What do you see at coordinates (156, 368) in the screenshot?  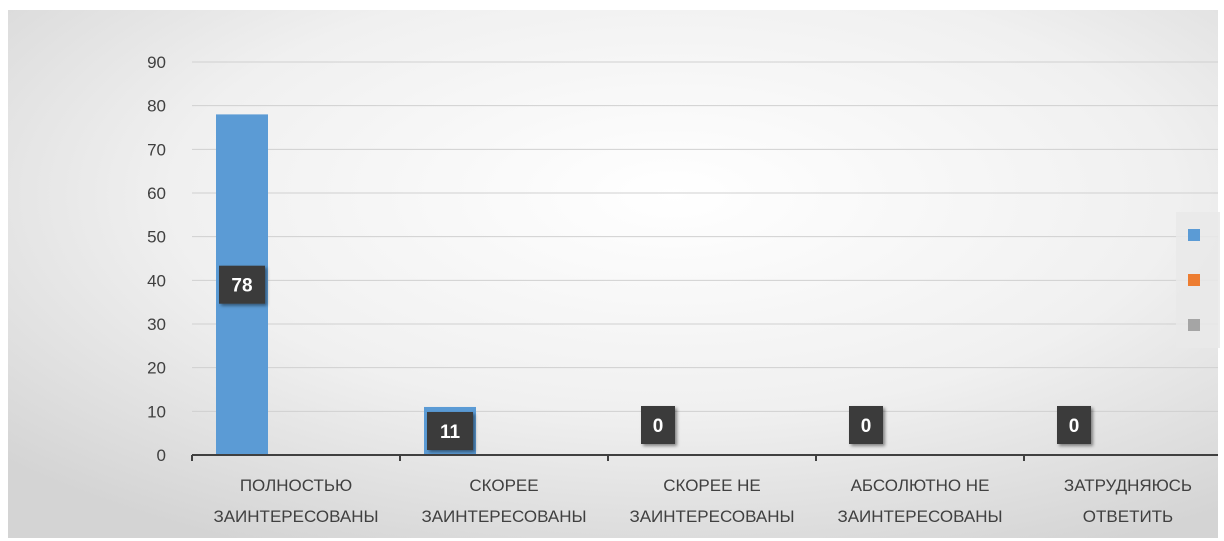 I see `y-tick-label: 20` at bounding box center [156, 368].